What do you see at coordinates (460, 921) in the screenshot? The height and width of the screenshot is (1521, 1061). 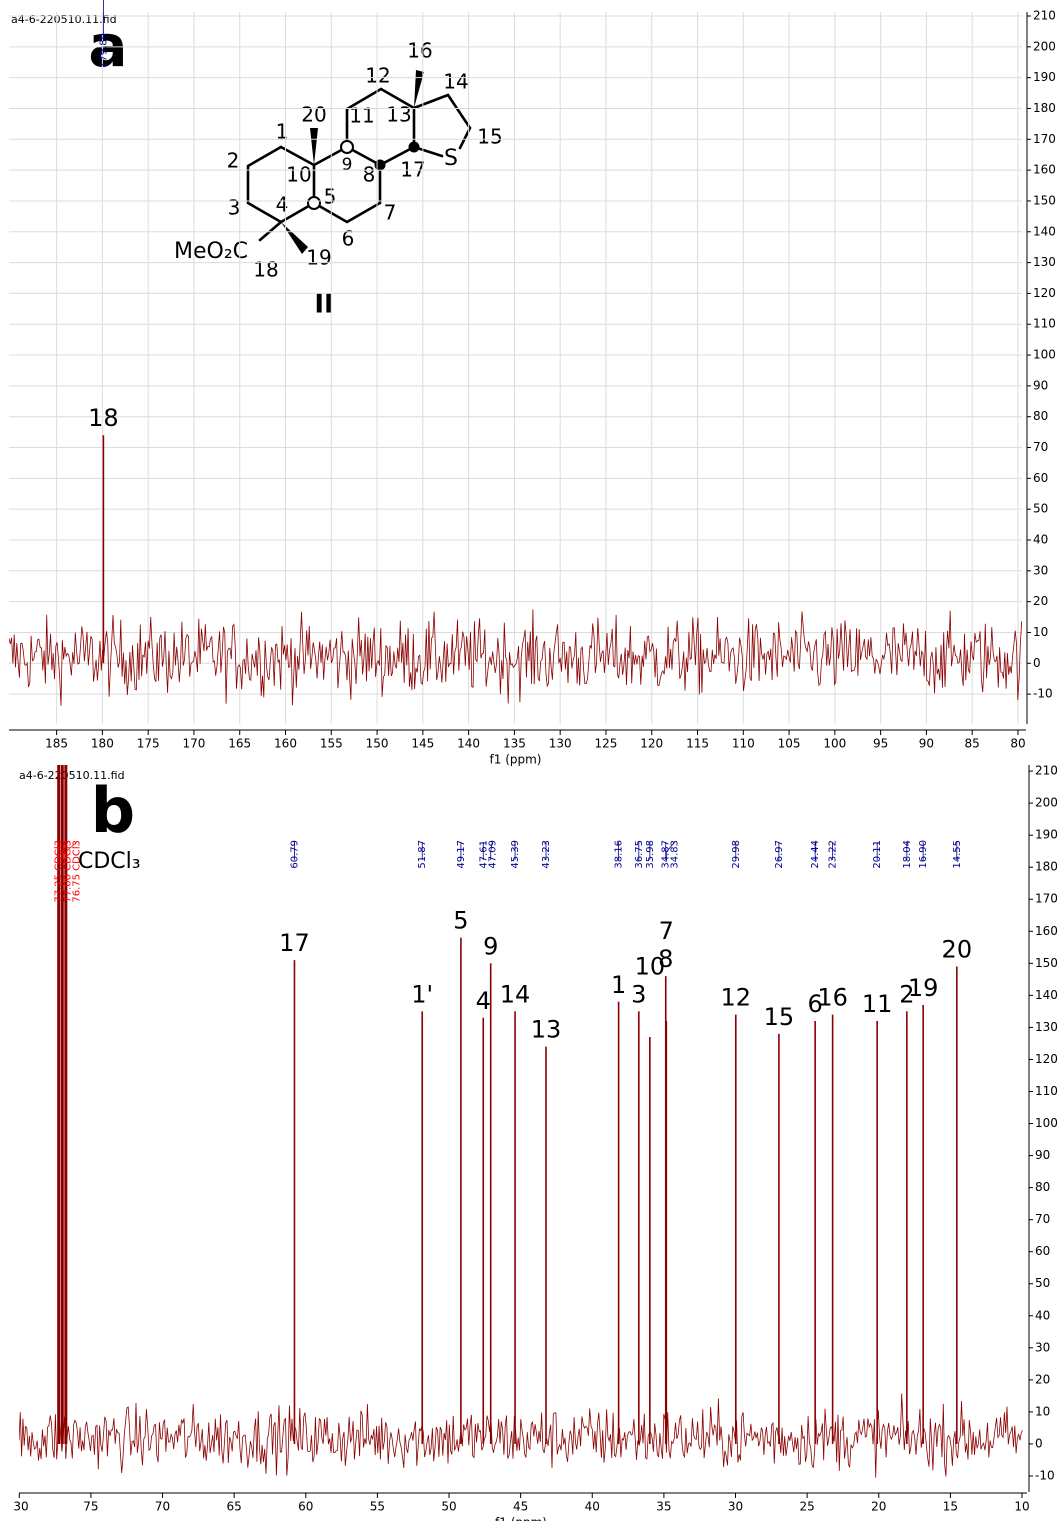 I see `peak-assignment: 5` at bounding box center [460, 921].